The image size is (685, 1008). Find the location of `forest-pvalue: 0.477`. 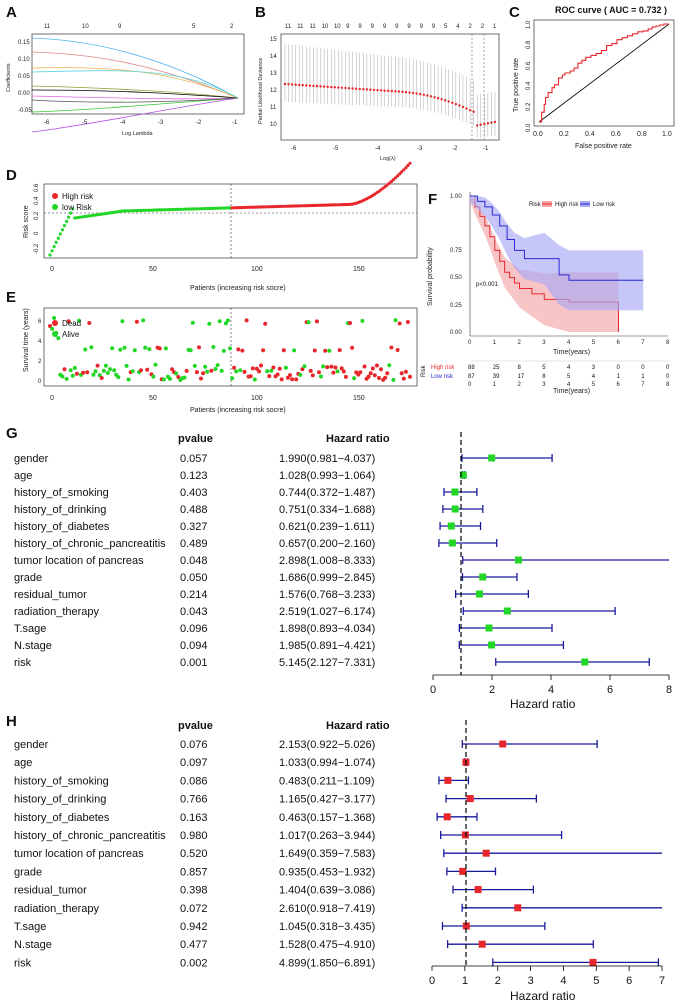

forest-pvalue: 0.477 is located at coordinates (194, 945).